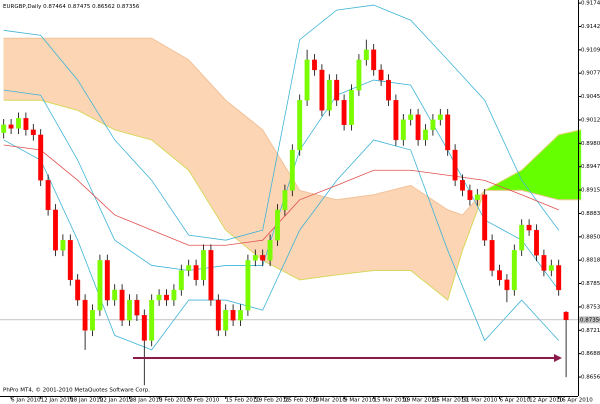 This screenshot has width=600, height=404. Describe the element at coordinates (243, 401) in the screenshot. I see `x-tick-label: 15 Feb 2010` at that location.